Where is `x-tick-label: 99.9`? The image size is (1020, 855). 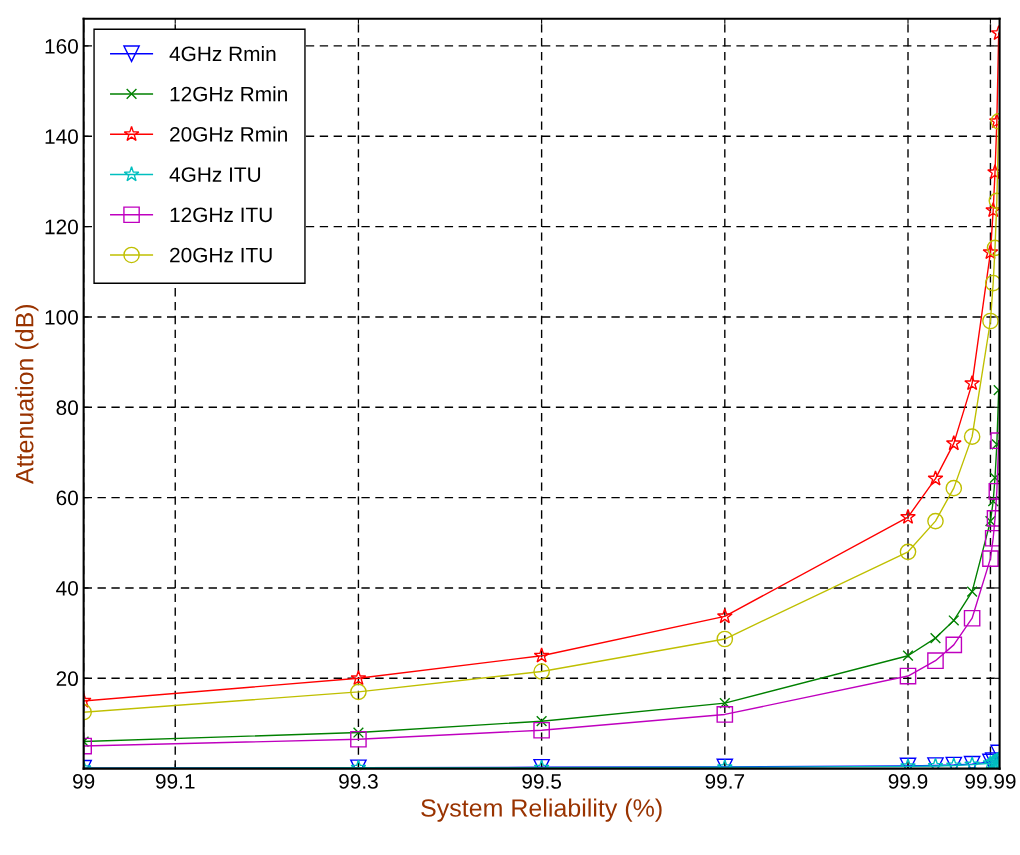
x-tick-label: 99.9 is located at coordinates (908, 781).